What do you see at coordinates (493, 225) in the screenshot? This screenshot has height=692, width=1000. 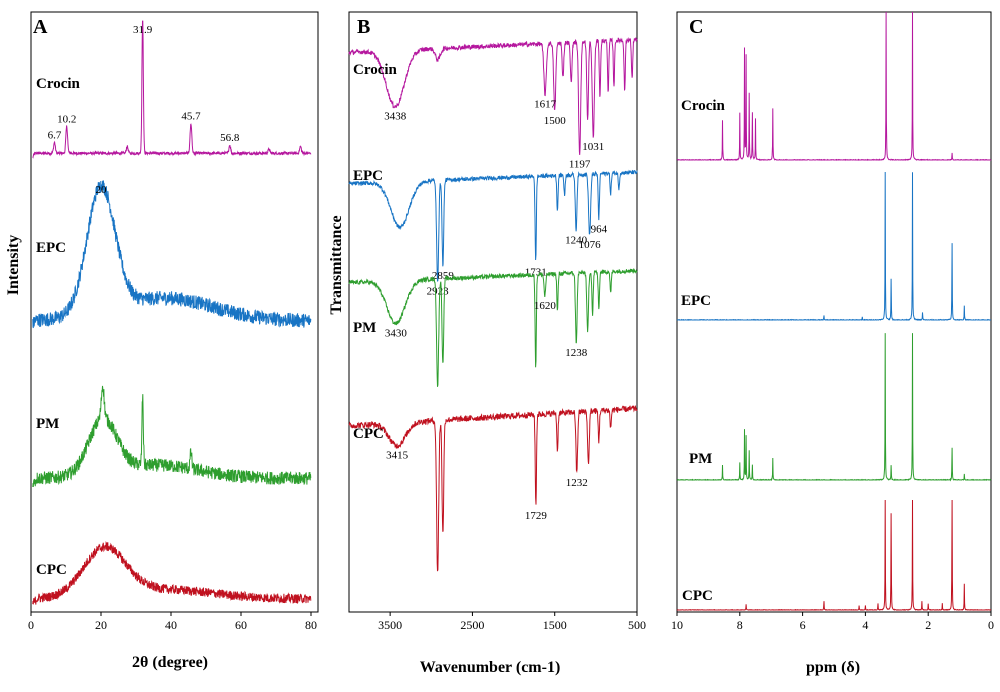 I see `panel-b-series-epc` at bounding box center [493, 225].